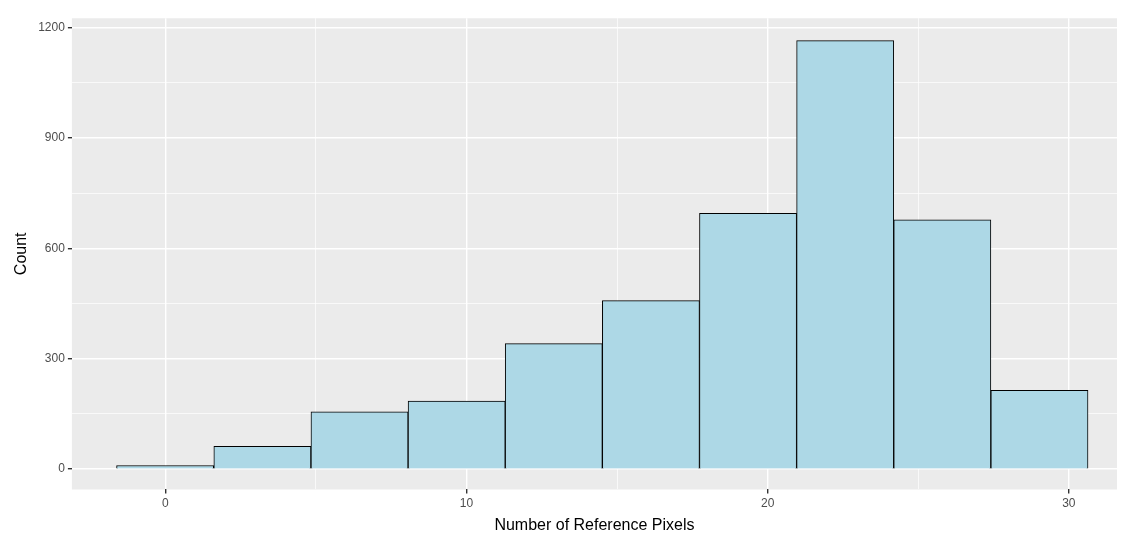  What do you see at coordinates (62, 468) in the screenshot?
I see `y-tick-label: 0` at bounding box center [62, 468].